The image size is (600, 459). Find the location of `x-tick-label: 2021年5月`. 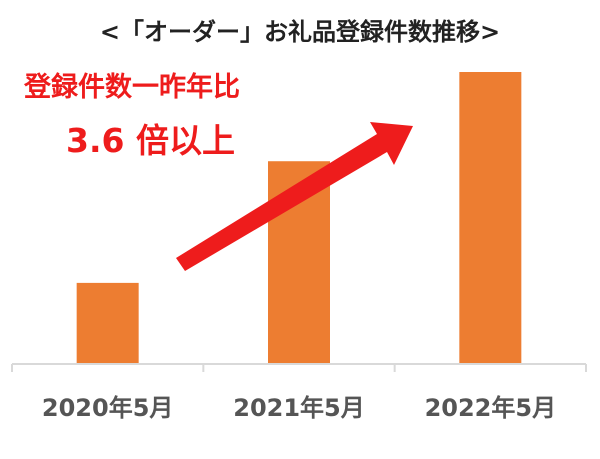

x-tick-label: 2021年5月 is located at coordinates (299, 408).